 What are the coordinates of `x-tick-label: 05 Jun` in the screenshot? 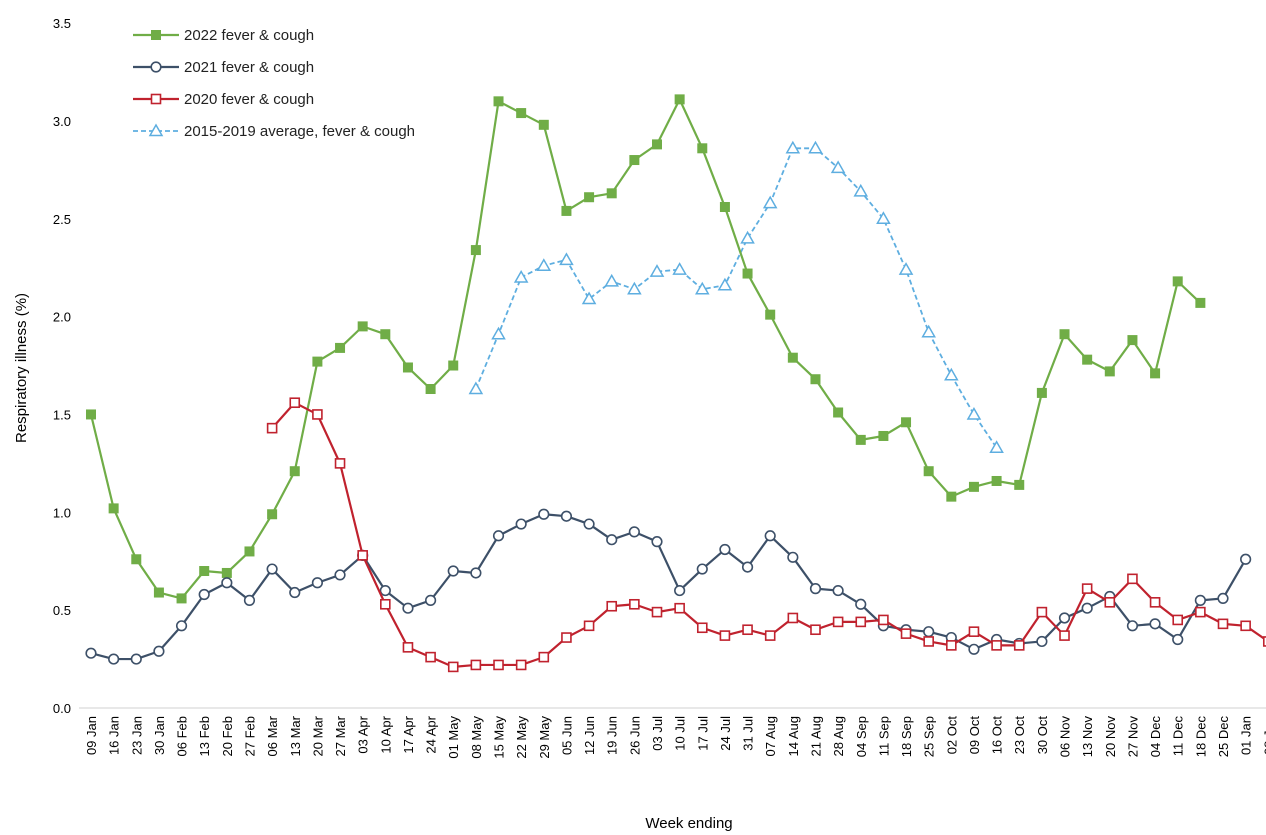 It's located at (566, 735).